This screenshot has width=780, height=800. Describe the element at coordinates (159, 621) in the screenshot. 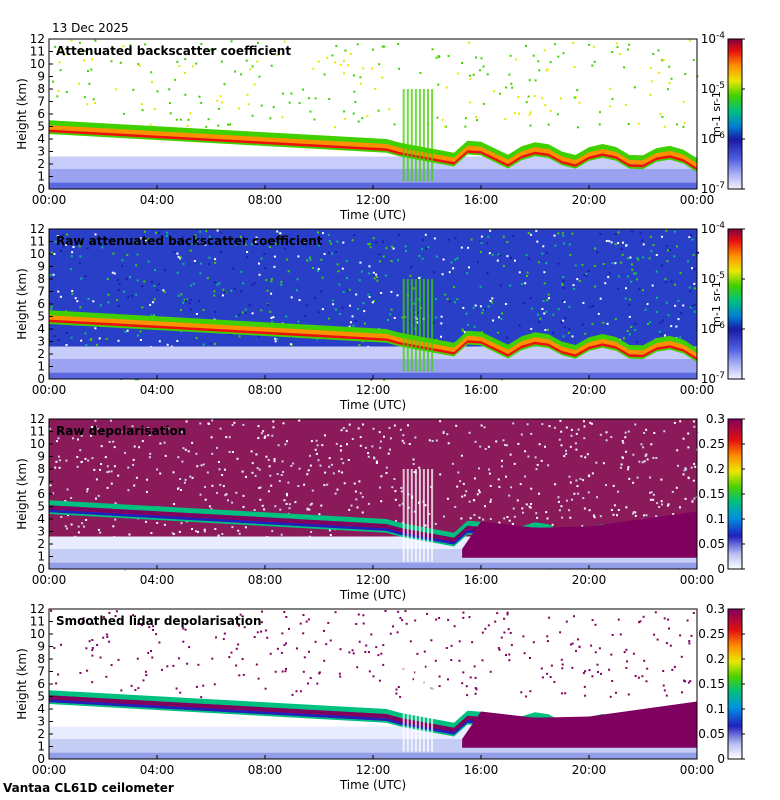

I see `panel-title: Smoothed lidar depolarisation` at that location.